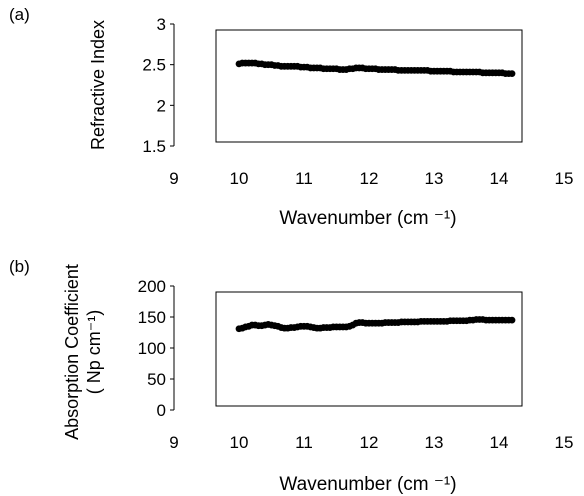 This screenshot has width=584, height=496. I want to click on y-tick-label: 200, so click(152, 286).